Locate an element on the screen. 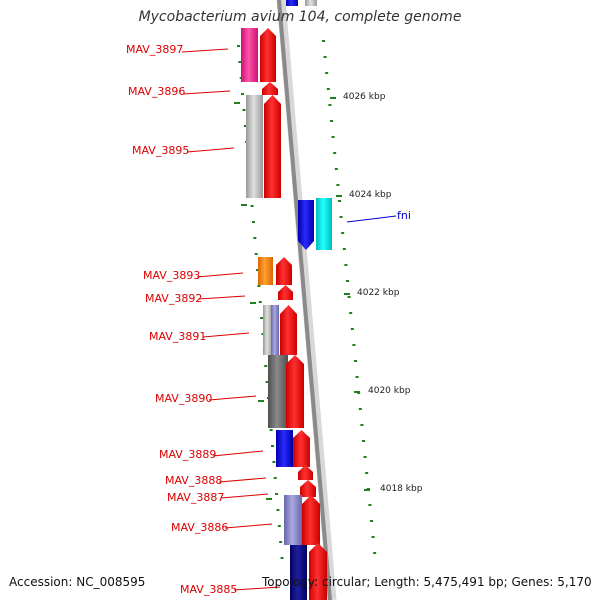  gene-label: MAV_3888 is located at coordinates (194, 480).